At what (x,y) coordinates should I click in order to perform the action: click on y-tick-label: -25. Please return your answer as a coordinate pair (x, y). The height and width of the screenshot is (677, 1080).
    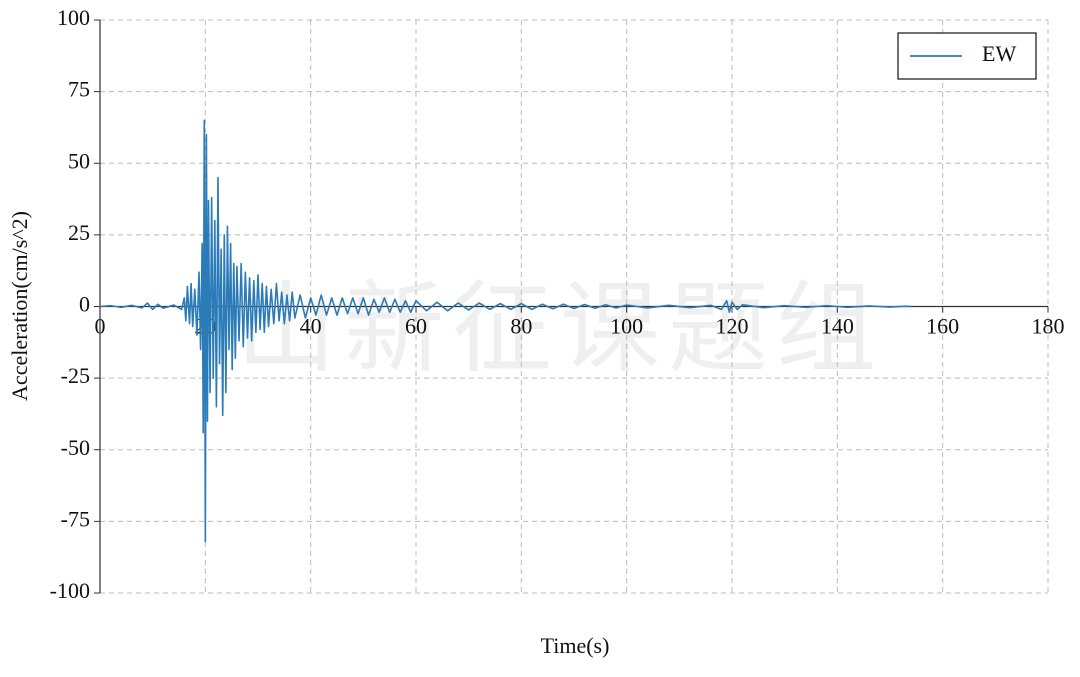
    Looking at the image, I should click on (75, 375).